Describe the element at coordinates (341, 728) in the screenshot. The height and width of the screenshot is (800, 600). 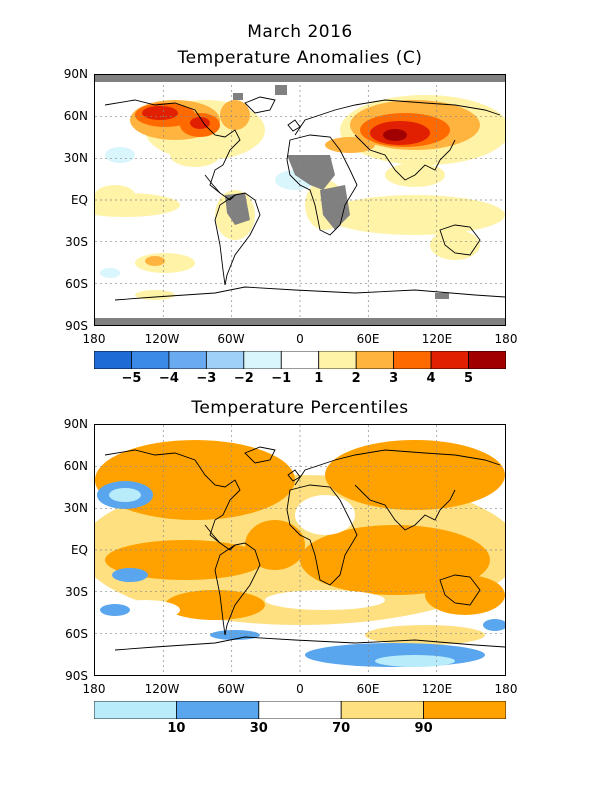
I see `colorbar-label: 70` at that location.